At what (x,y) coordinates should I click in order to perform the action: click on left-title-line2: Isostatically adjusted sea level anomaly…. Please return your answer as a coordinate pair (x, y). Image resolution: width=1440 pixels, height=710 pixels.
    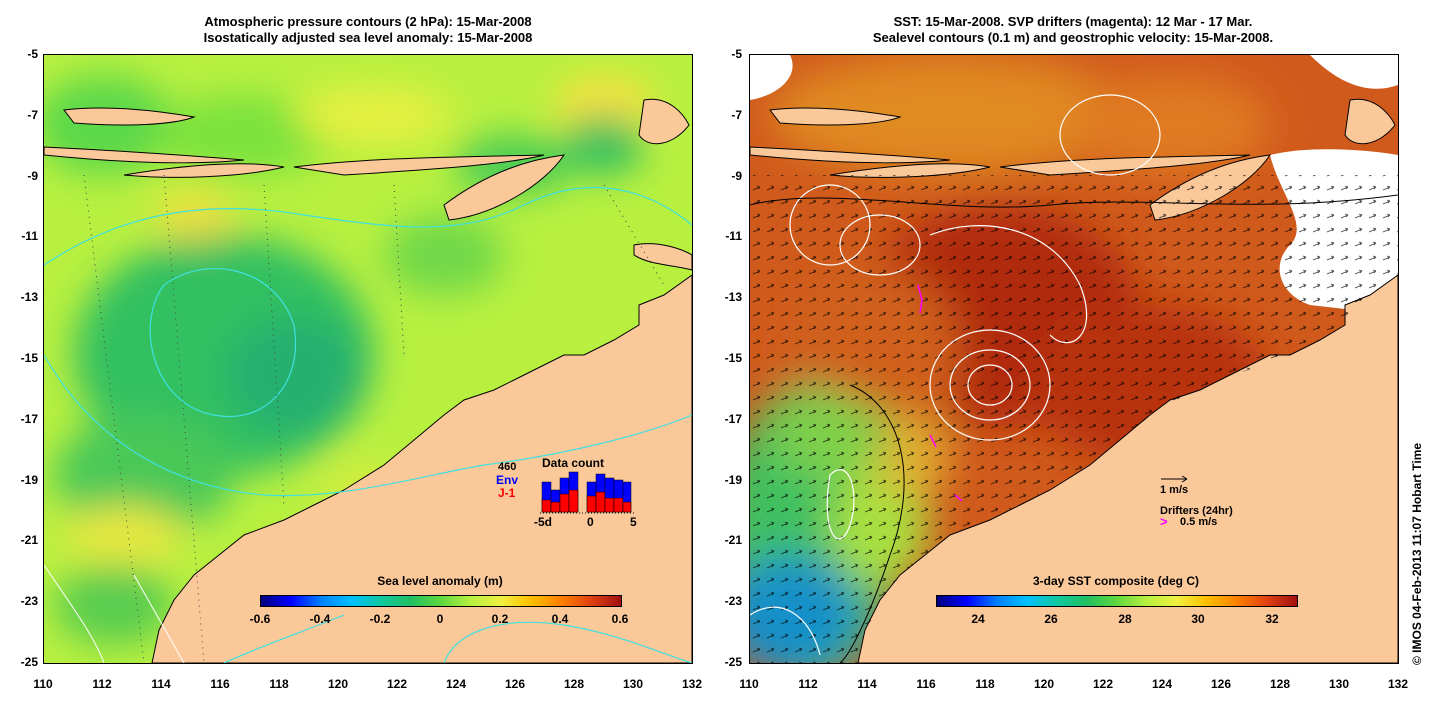
    Looking at the image, I should click on (368, 37).